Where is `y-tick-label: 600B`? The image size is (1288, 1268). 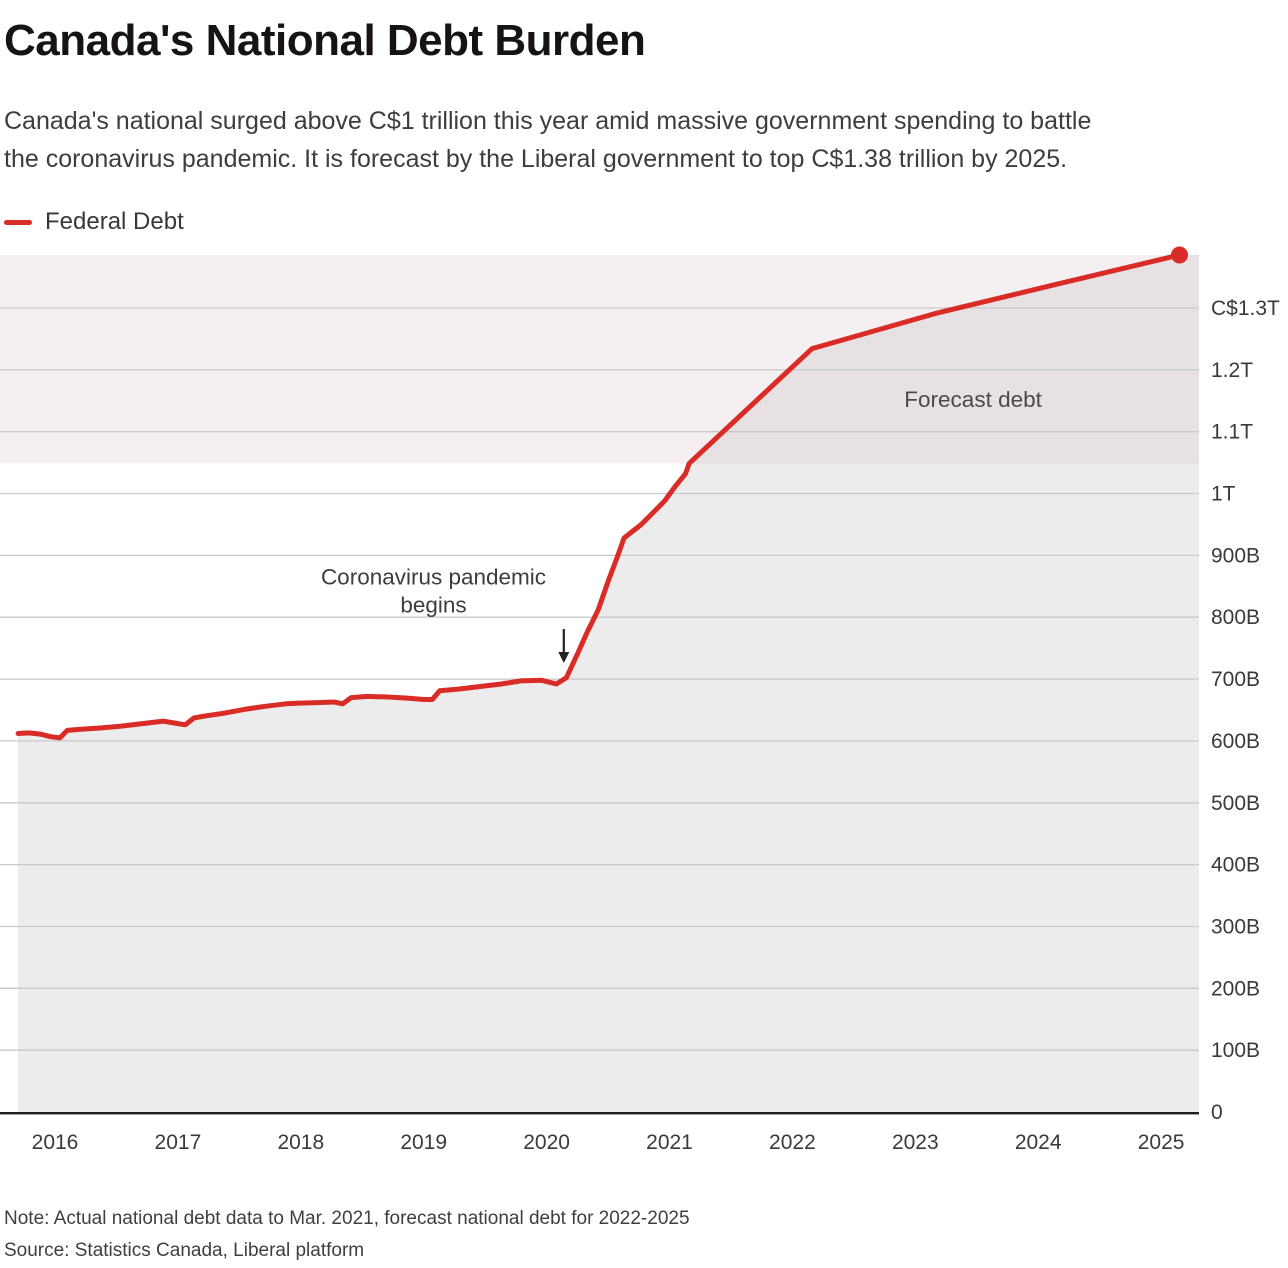 y-tick-label: 600B is located at coordinates (1235, 741).